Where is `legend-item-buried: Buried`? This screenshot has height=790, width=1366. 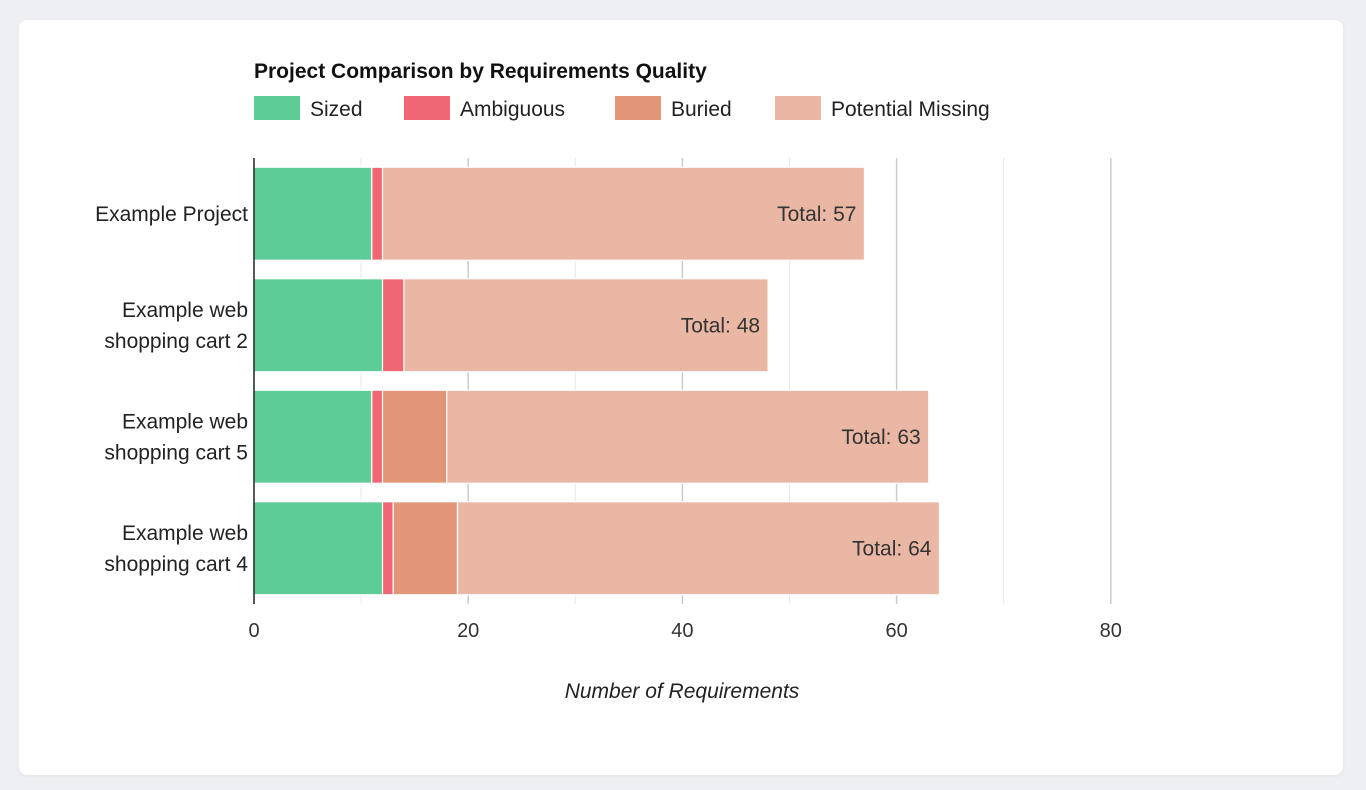
legend-item-buried: Buried is located at coordinates (673, 108).